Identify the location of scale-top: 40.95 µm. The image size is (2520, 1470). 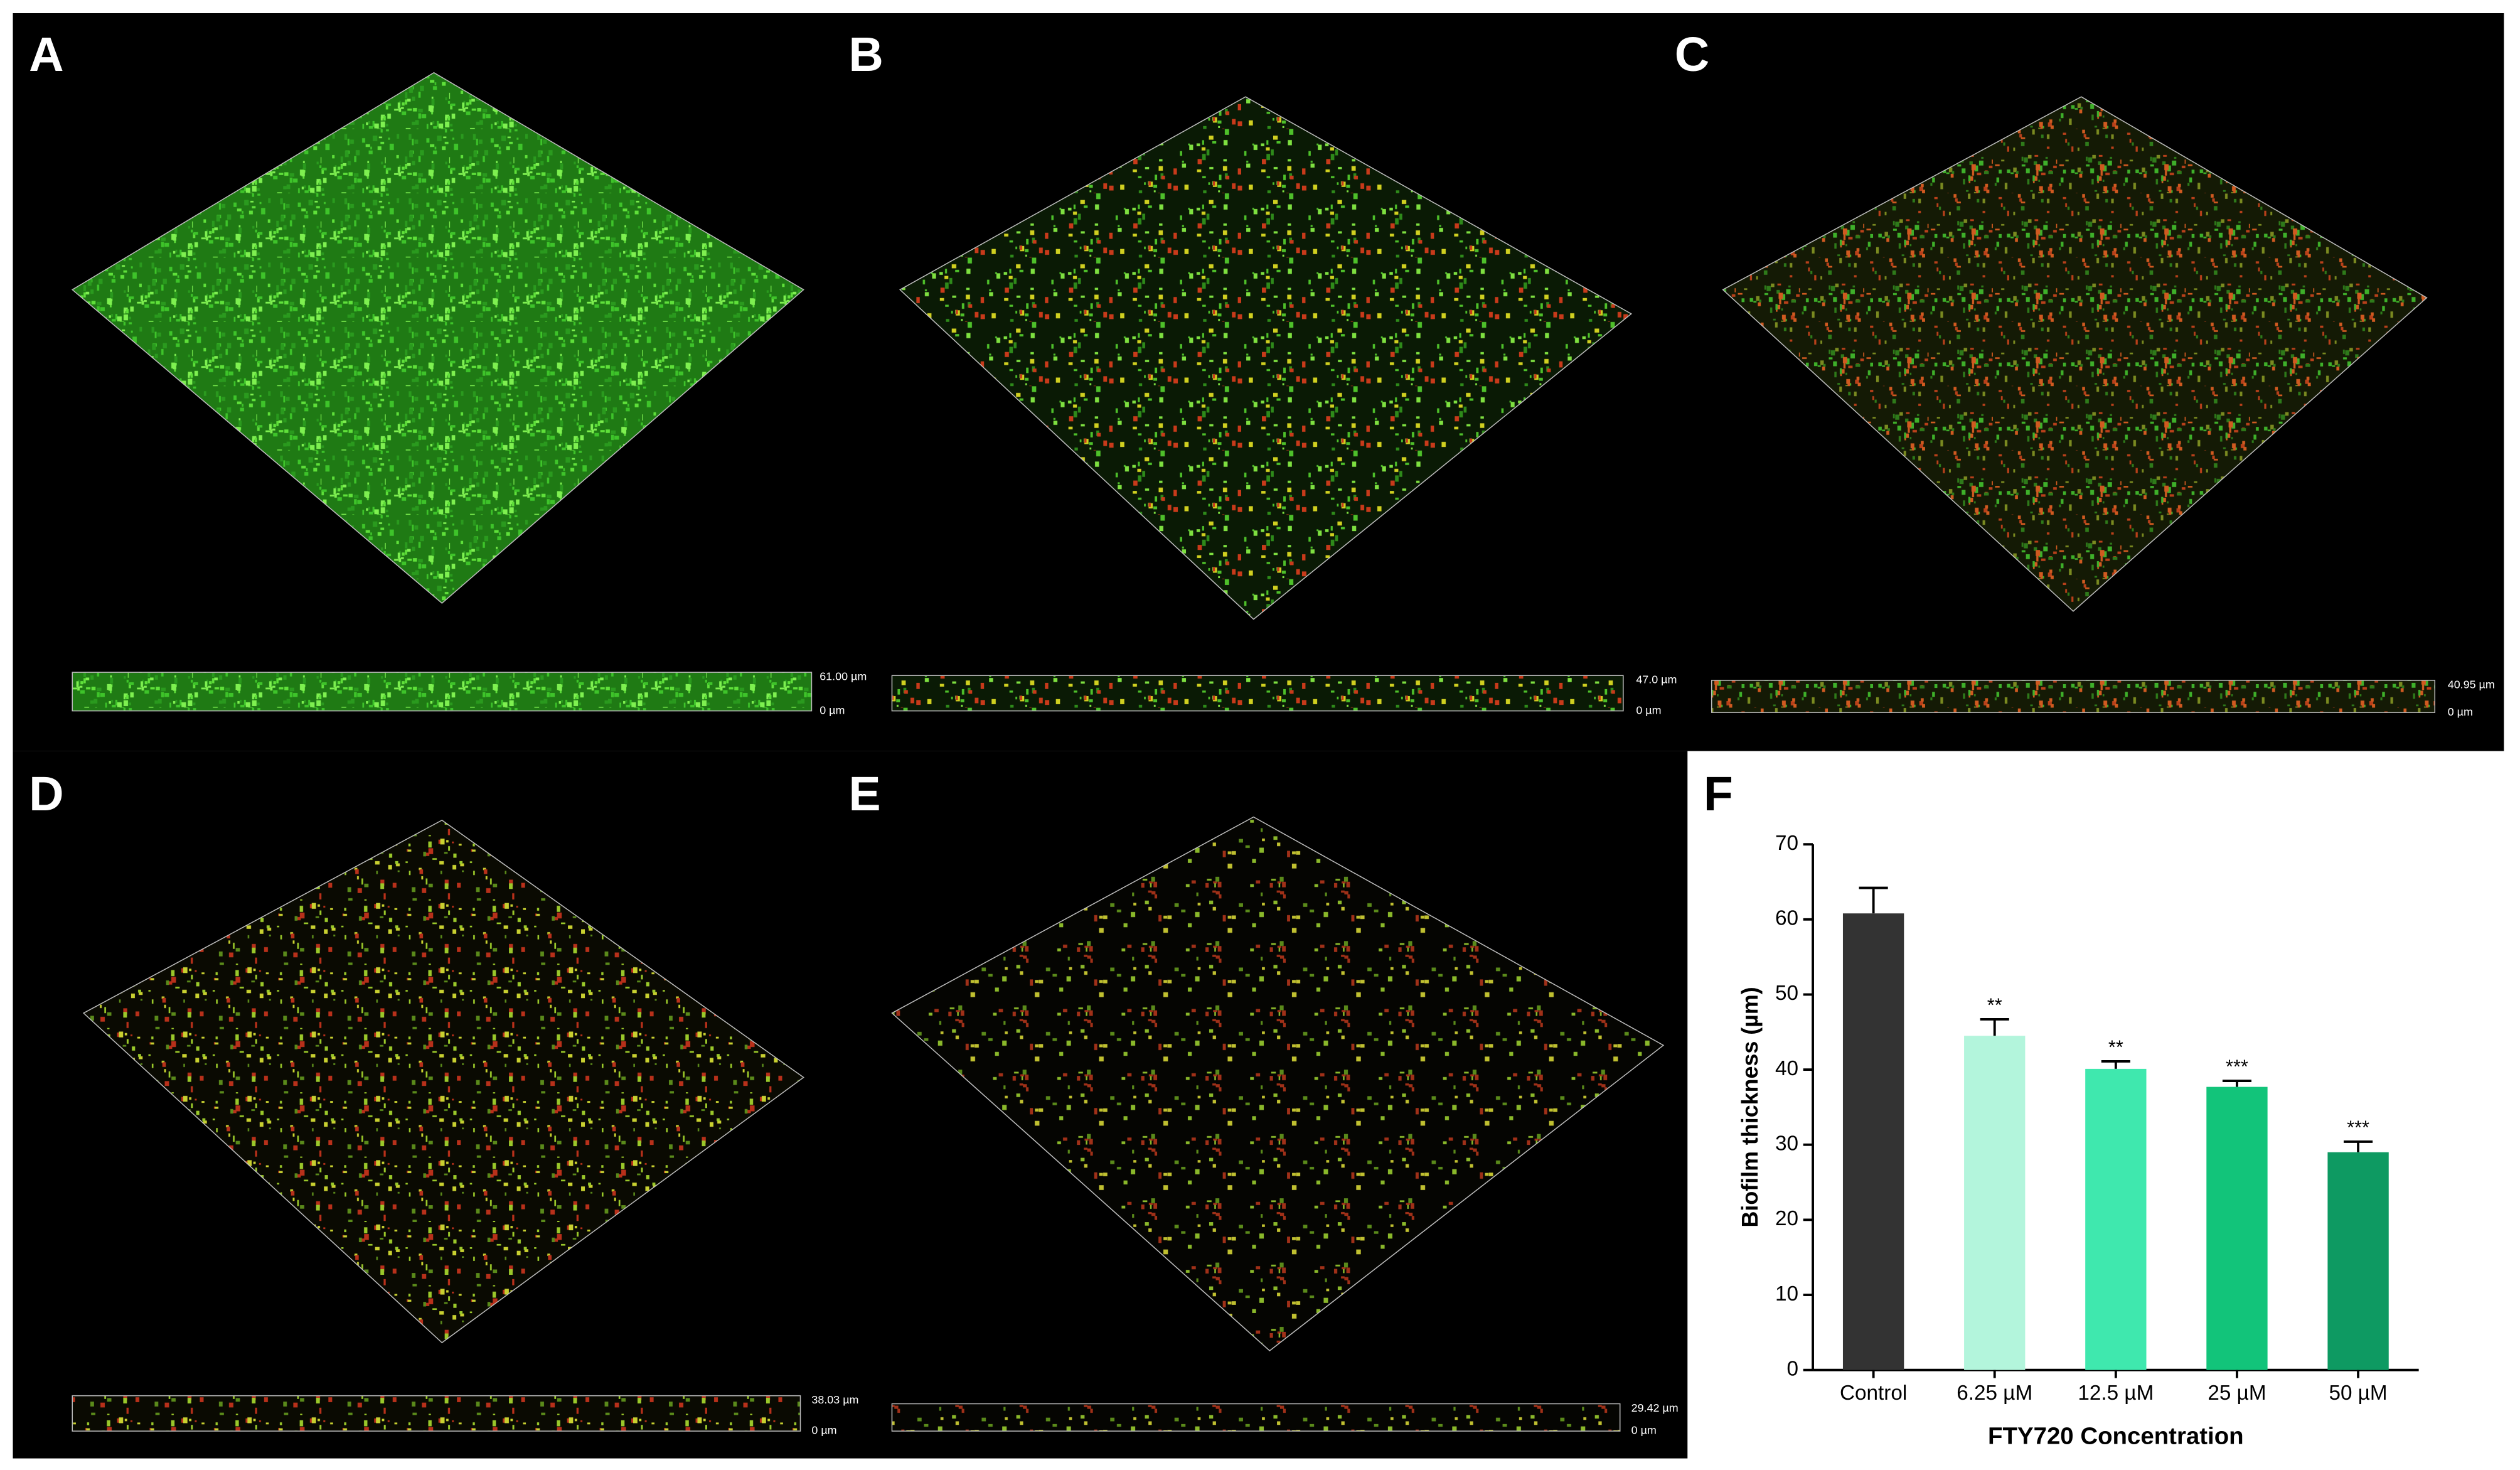
(2471, 684).